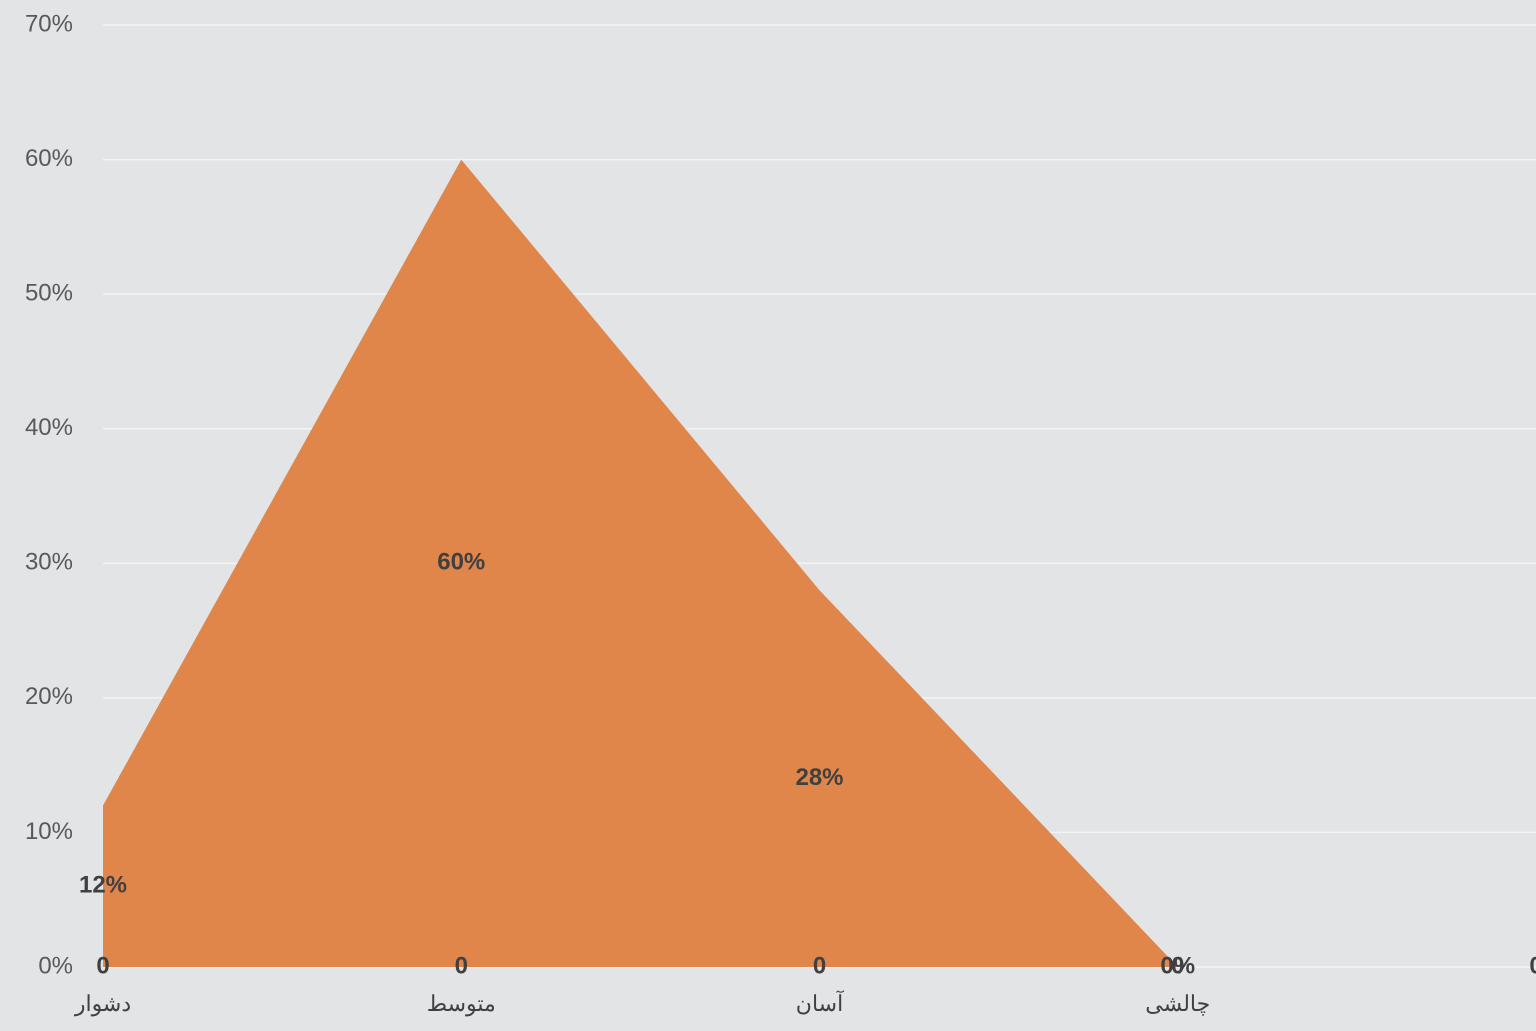  Describe the element at coordinates (820, 1003) in the screenshot. I see `x-tick-label: آسان` at that location.